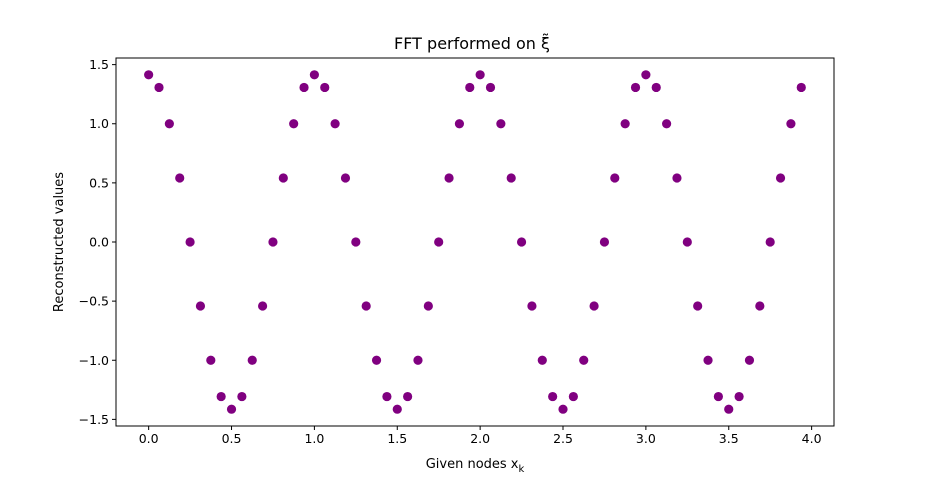  Describe the element at coordinates (94, 419) in the screenshot. I see `y-tick-label: −1.5` at that location.